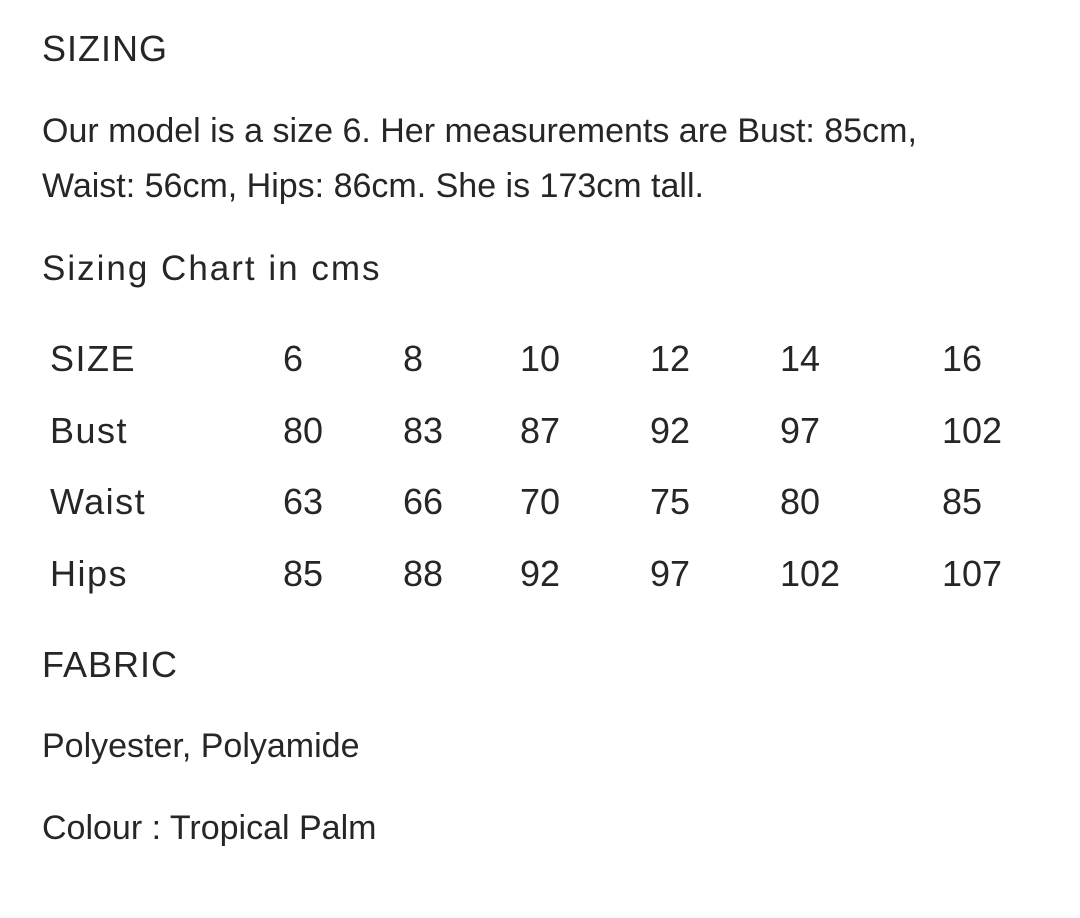 The image size is (1080, 918). I want to click on table-cell: 6, so click(293, 358).